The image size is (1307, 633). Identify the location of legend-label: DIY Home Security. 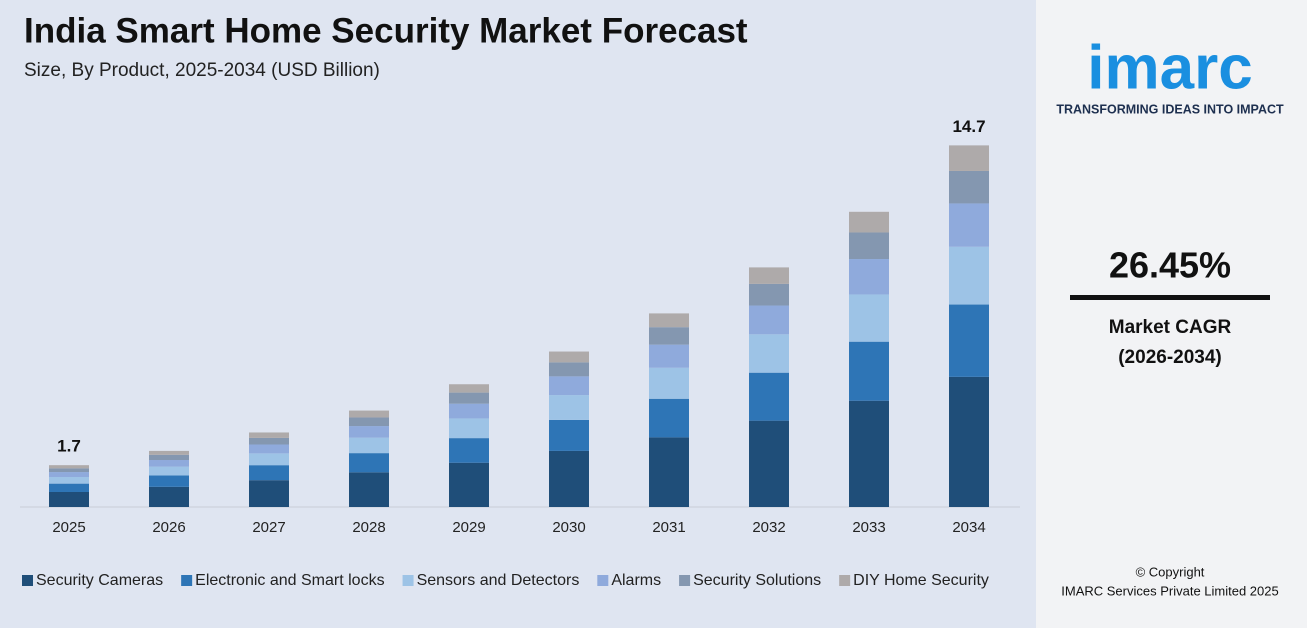
(921, 580).